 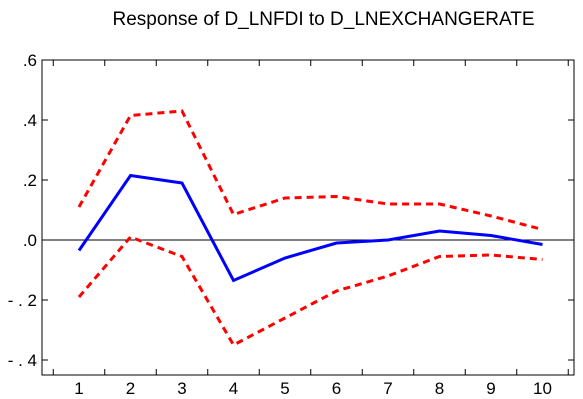 I want to click on x-tick-label: 10, so click(x=542, y=388).